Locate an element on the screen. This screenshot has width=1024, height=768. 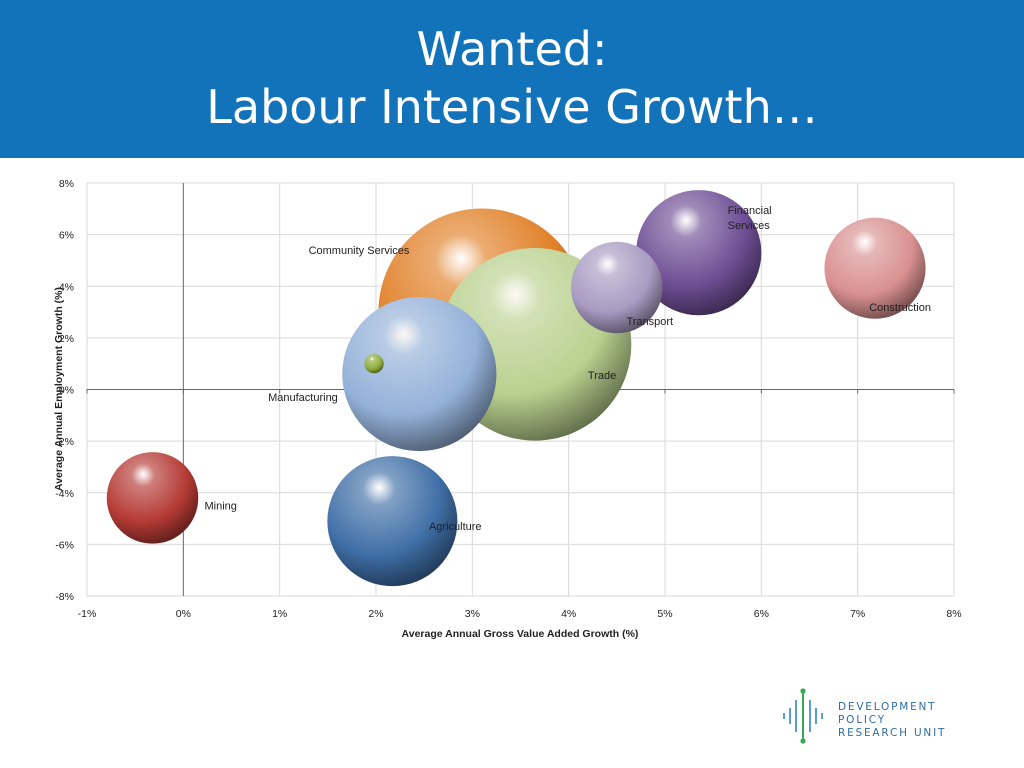
x-tick-label: 0% is located at coordinates (183, 614).